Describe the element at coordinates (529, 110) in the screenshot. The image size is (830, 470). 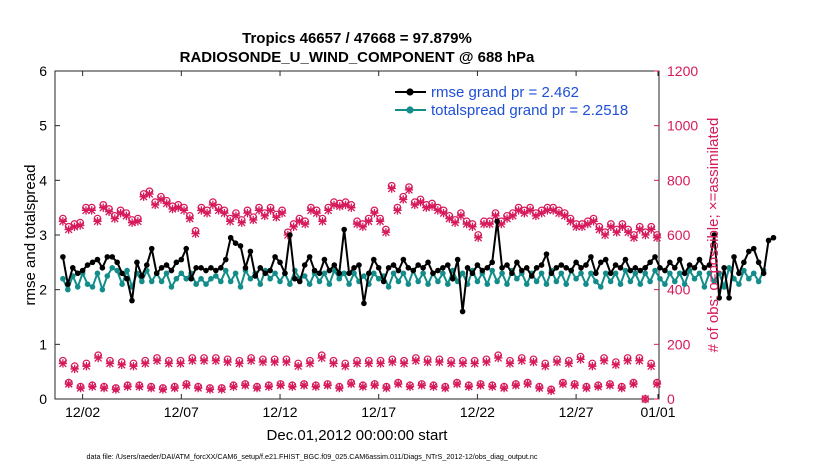
I see `legend-spread-label: totalspread grand pr = 2.2518` at that location.